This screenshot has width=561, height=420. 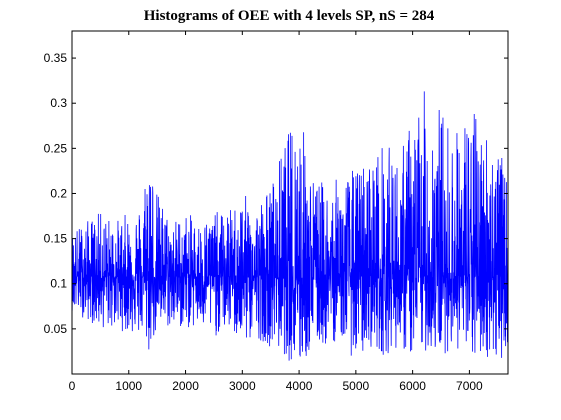 I want to click on y-tick-label: 0.1, so click(x=58, y=284).